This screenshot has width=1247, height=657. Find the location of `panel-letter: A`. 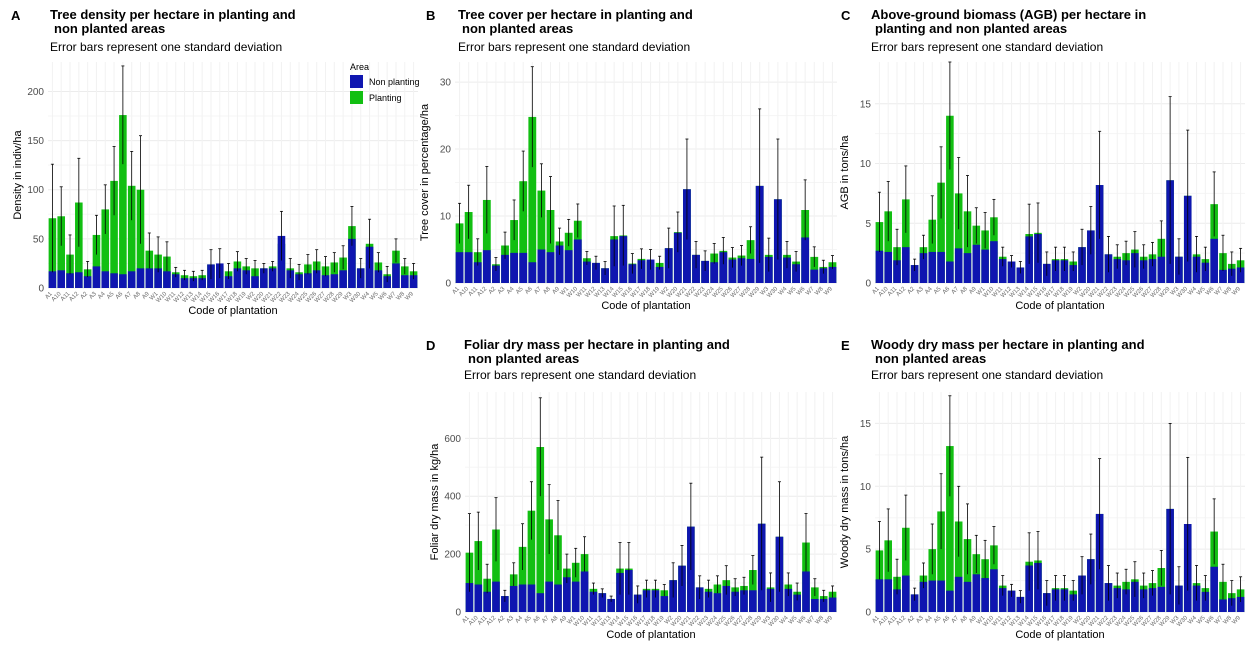

panel-letter: A is located at coordinates (16, 15).